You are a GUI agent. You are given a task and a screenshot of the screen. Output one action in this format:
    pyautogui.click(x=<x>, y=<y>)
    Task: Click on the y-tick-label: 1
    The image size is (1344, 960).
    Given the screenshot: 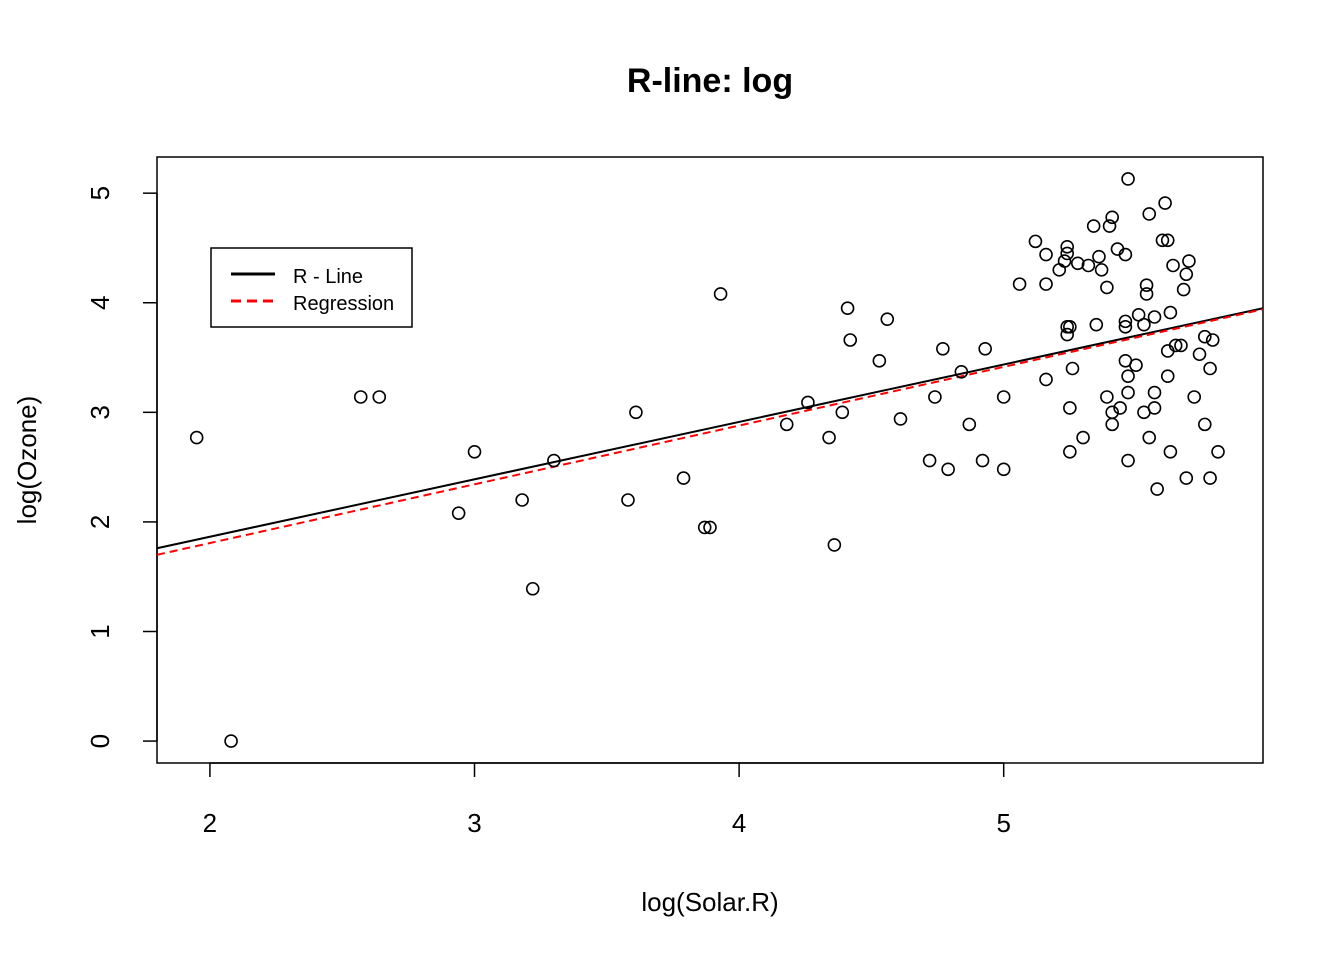 What is the action you would take?
    pyautogui.click(x=100, y=631)
    